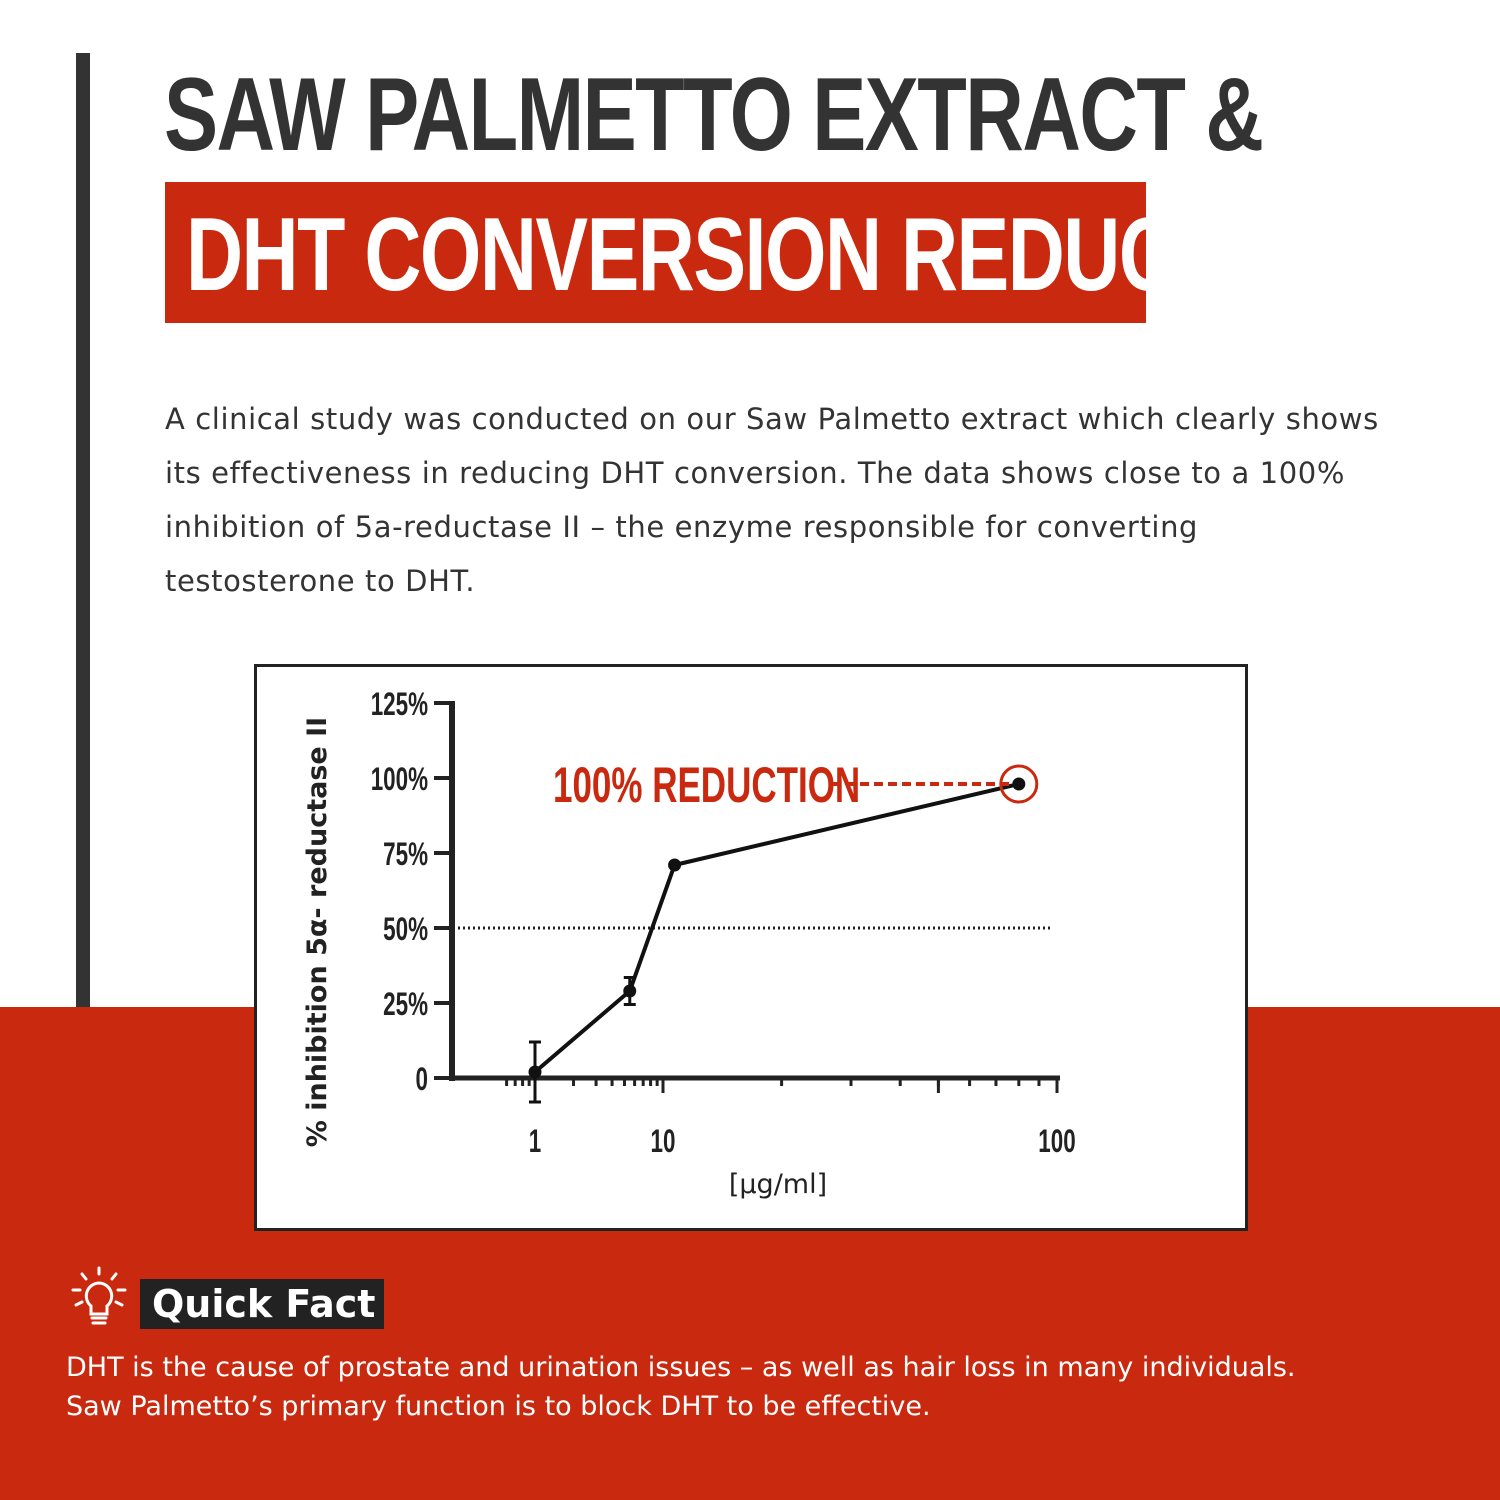 The width and height of the screenshot is (1500, 1500). What do you see at coordinates (535, 1141) in the screenshot?
I see `x-tick-label: 1` at bounding box center [535, 1141].